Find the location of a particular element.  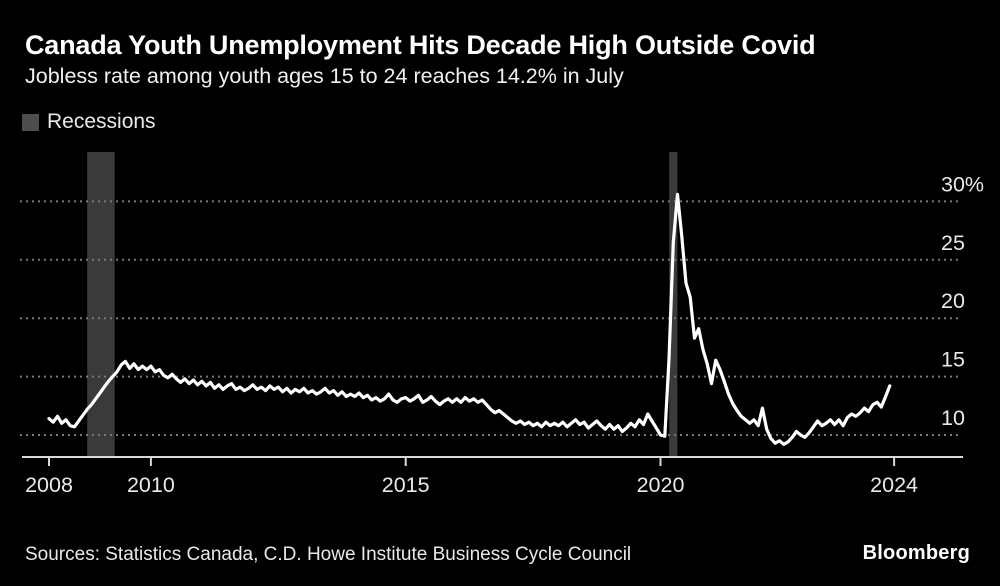

recession-legend-label: Recessions is located at coordinates (101, 121).